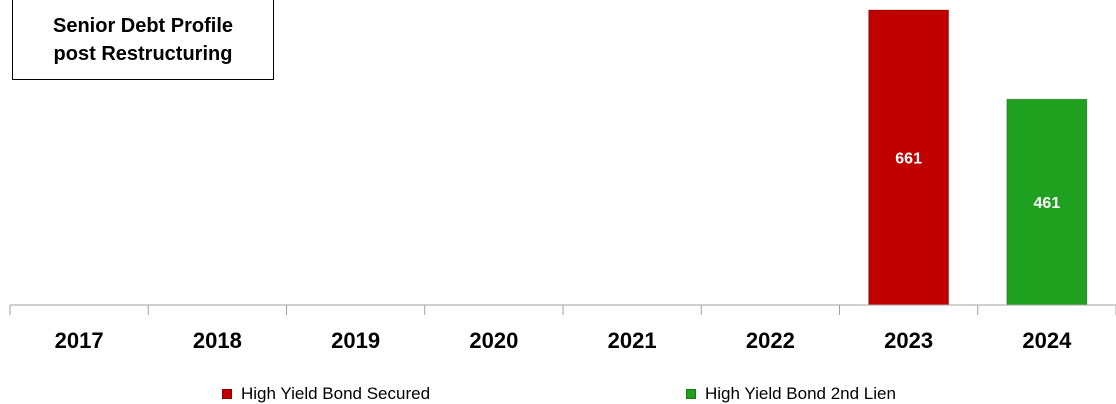  I want to click on legend-swatch-2nd-lien, so click(691, 394).